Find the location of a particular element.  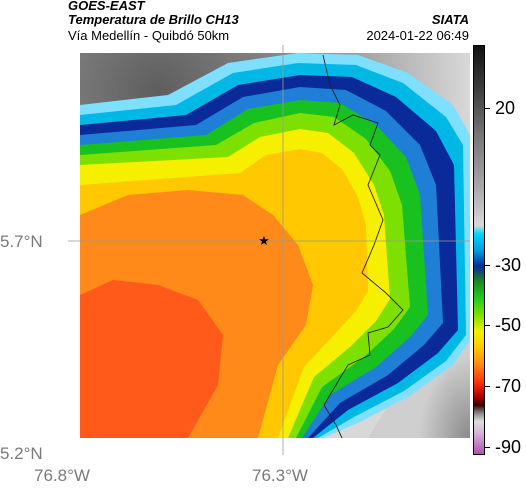

star-icon: ★ is located at coordinates (264, 240).